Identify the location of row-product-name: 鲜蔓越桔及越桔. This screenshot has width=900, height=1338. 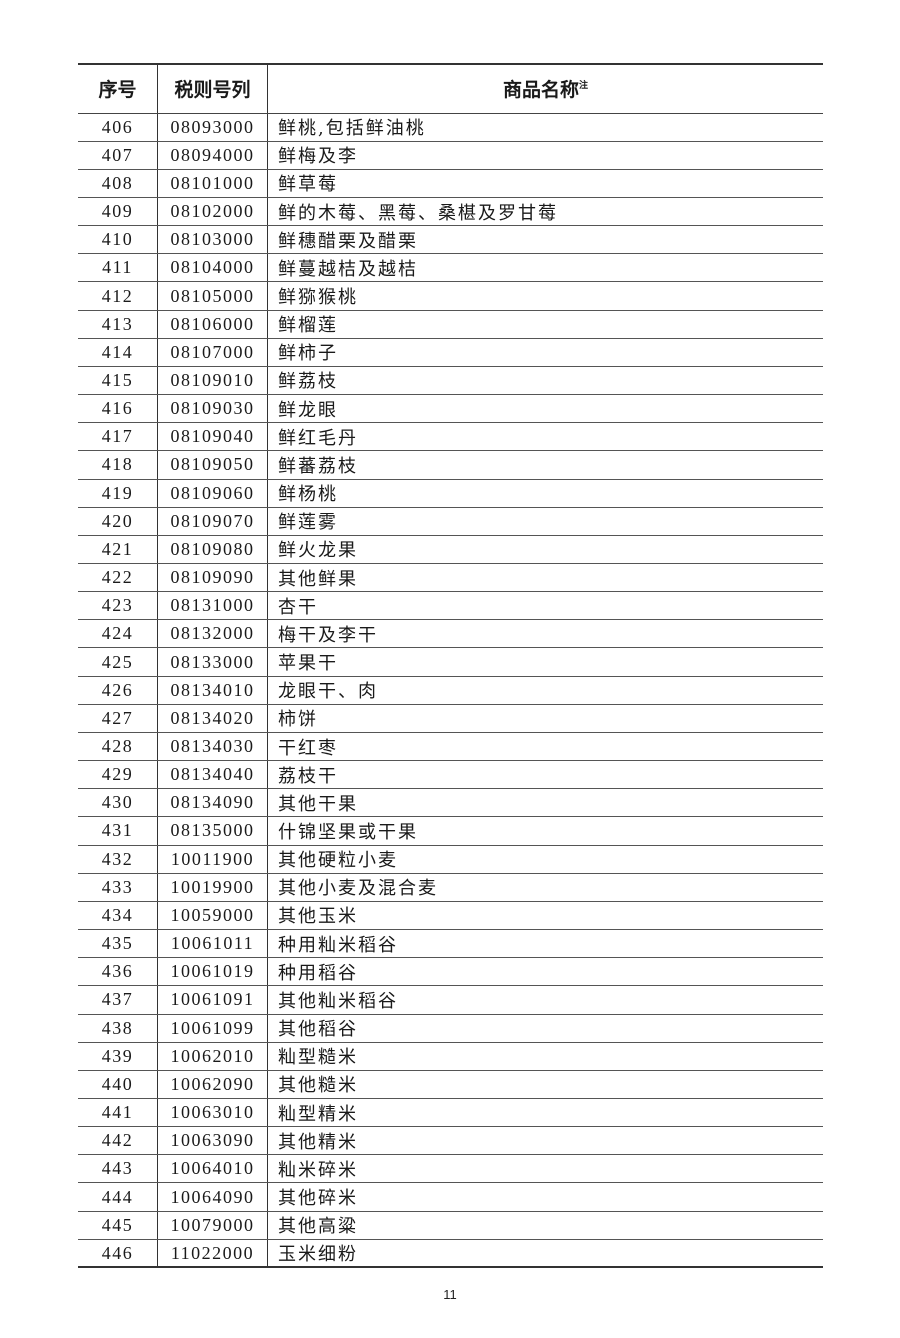
(545, 268).